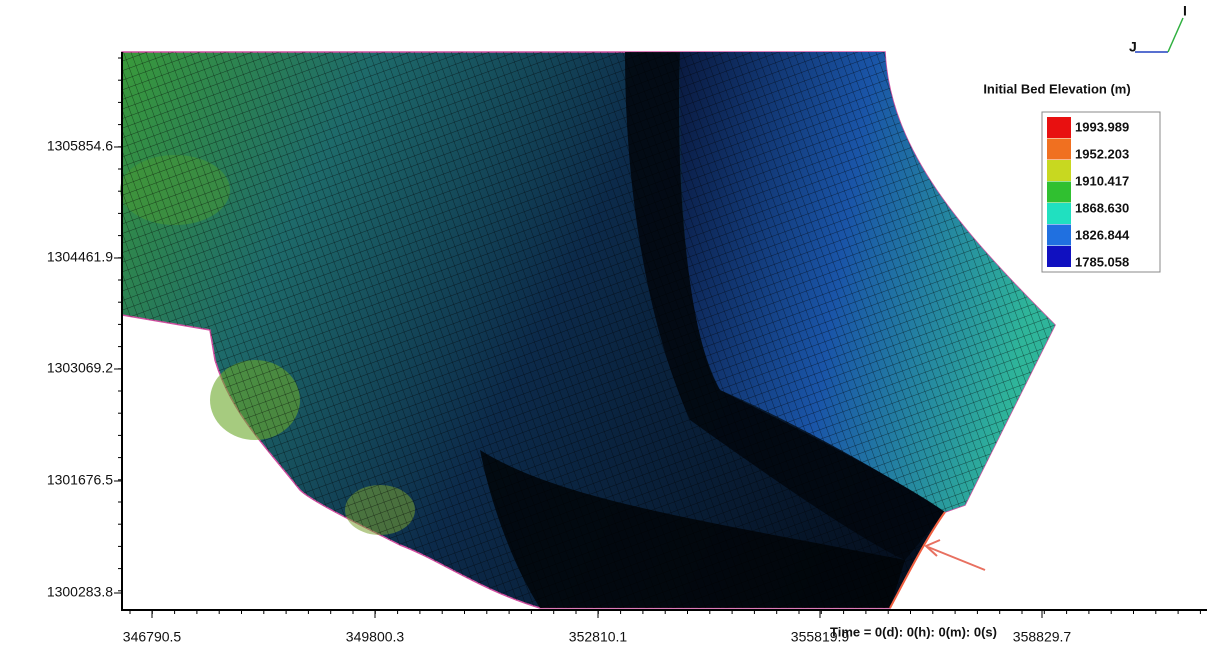 The image size is (1207, 663). What do you see at coordinates (913, 631) in the screenshot?
I see `time-label: Time = 0(d): 0(h): 0(m): 0(s)` at bounding box center [913, 631].